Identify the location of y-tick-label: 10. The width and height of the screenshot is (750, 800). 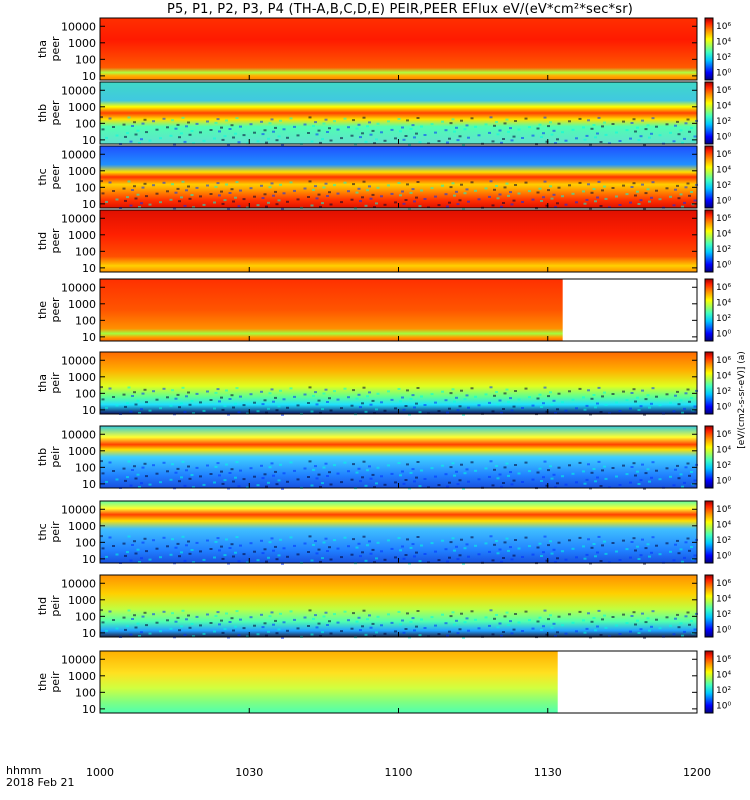
(89, 76).